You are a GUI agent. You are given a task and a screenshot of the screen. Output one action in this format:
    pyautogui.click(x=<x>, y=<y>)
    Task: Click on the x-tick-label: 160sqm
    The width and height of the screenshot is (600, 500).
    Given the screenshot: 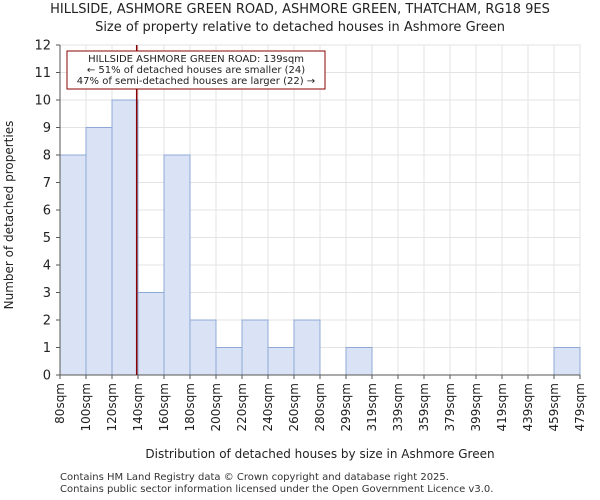 What is the action you would take?
    pyautogui.click(x=164, y=407)
    